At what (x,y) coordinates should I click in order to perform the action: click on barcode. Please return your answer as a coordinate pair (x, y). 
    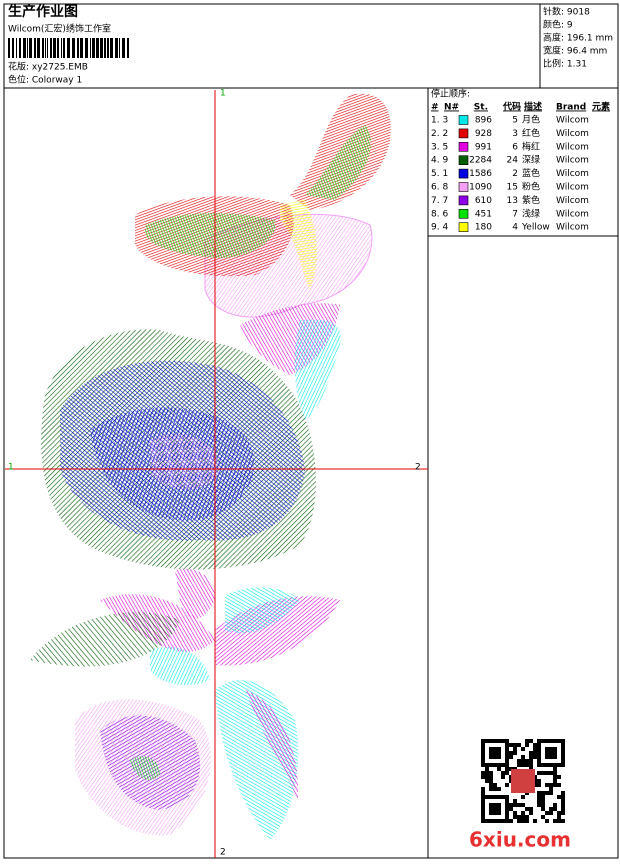
    Looking at the image, I should click on (68, 48).